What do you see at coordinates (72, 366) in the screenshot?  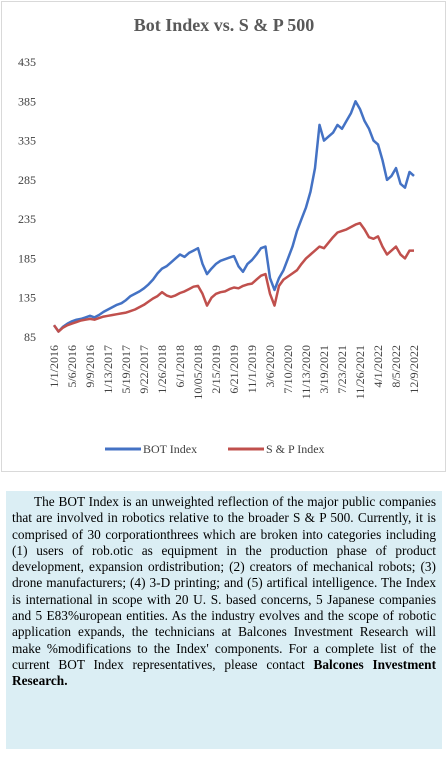 I see `x-tick-label: 5/6/2016` at bounding box center [72, 366].